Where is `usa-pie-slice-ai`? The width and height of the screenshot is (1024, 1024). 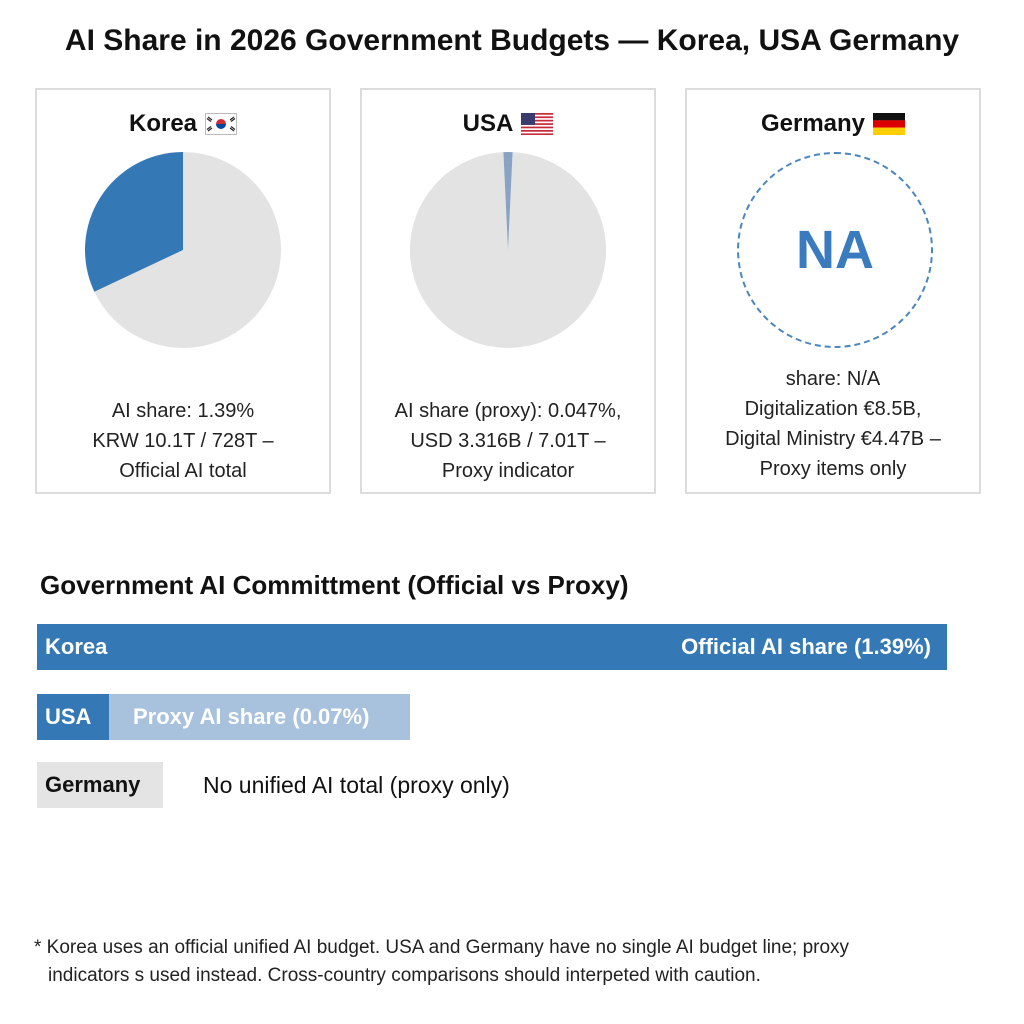
usa-pie-slice-ai is located at coordinates (508, 201).